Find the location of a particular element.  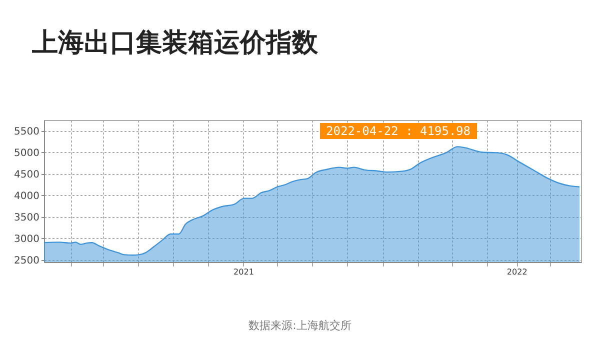

x-tick-label: 2021 is located at coordinates (244, 272).